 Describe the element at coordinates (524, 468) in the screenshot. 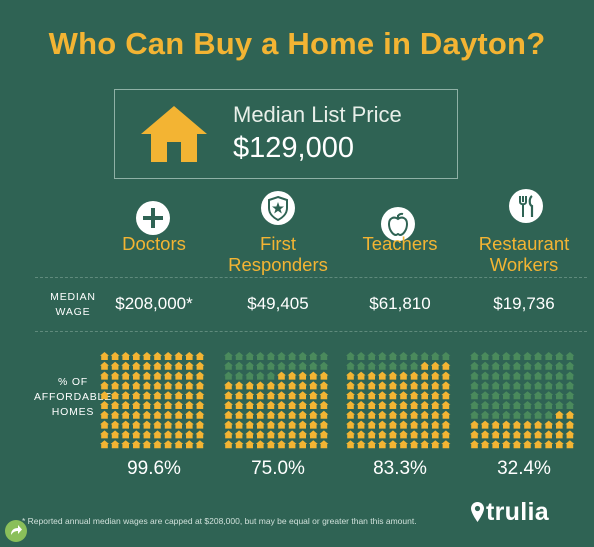

I see `percent-value: 32.4%` at that location.